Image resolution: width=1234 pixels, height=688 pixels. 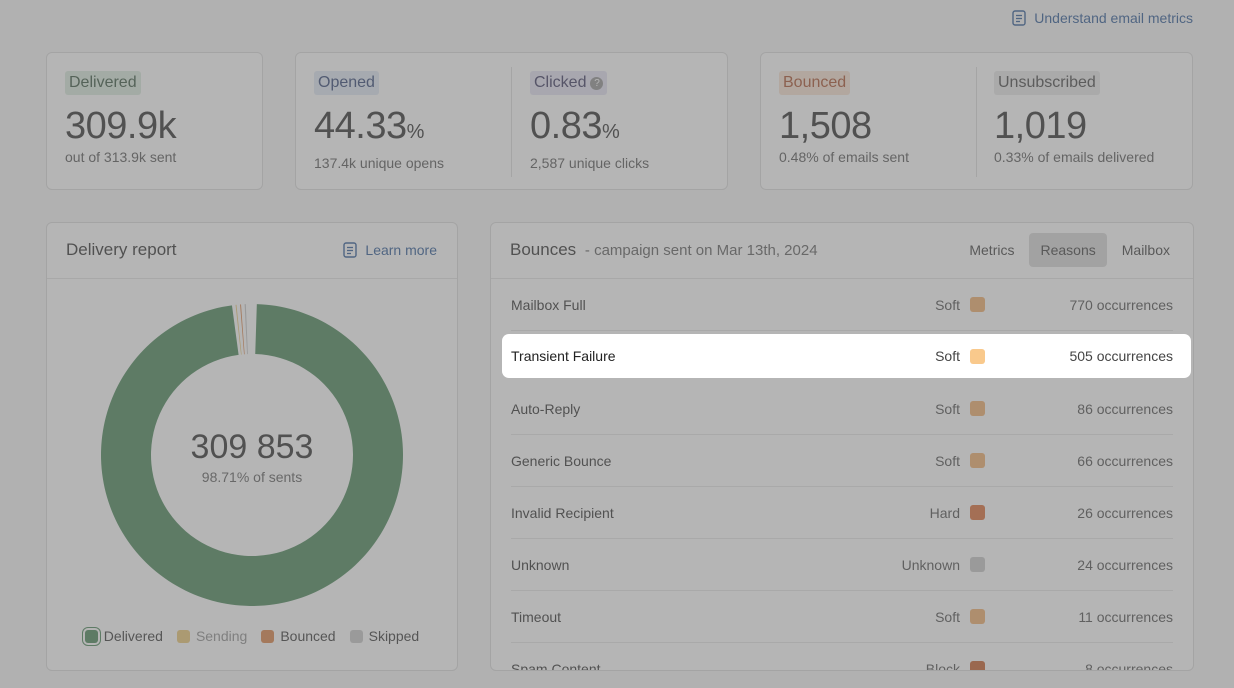 I want to click on table-row: Unknown Unknown 24 occurrences, so click(x=842, y=565).